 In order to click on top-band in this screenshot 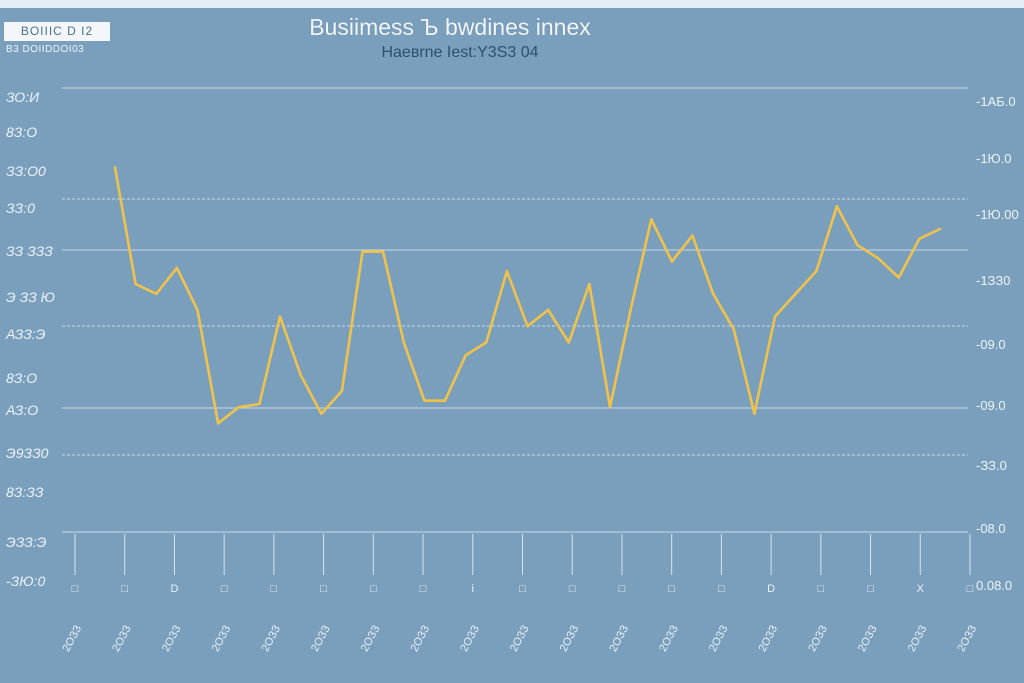, I will do `click(512, 4)`.